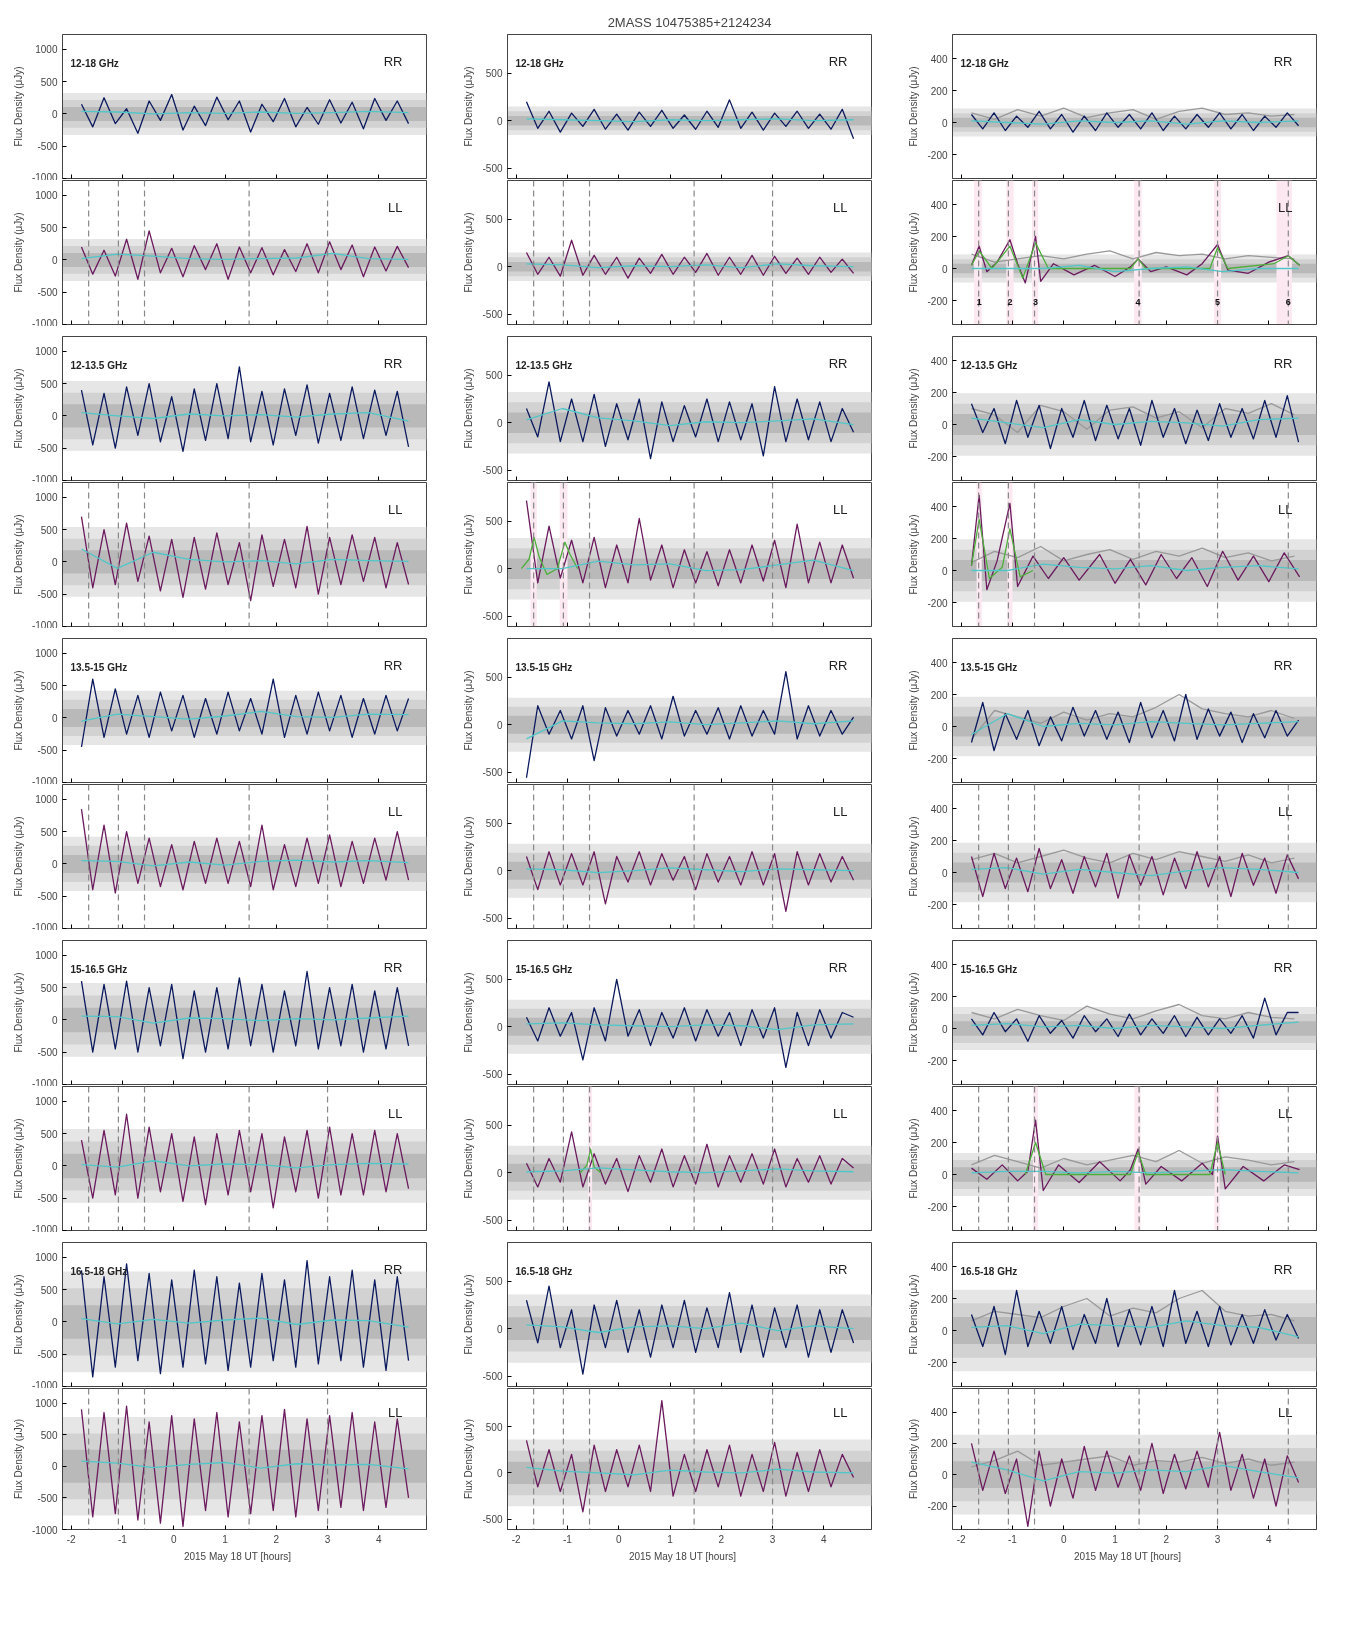  Describe the element at coordinates (689, 22) in the screenshot. I see `chart-title: 2MASS 10475385+2124234` at that location.